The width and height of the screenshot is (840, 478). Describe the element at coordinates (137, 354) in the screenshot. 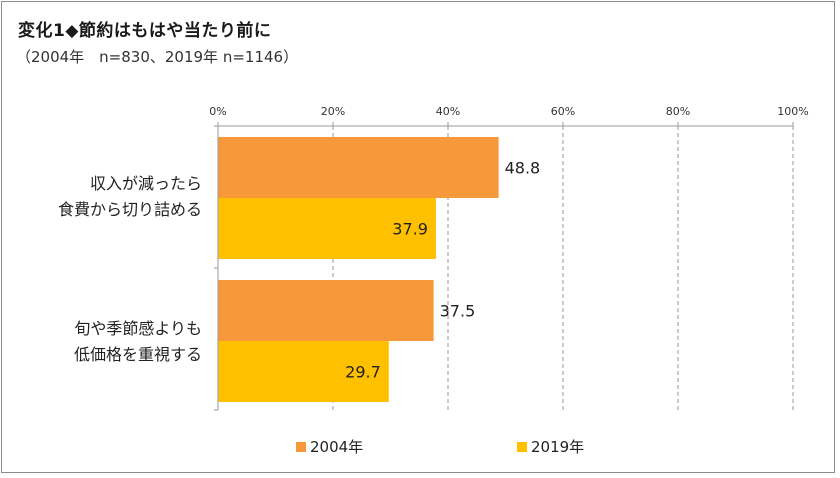

I see `category-label-1-line-2: 低価格を重視する` at that location.